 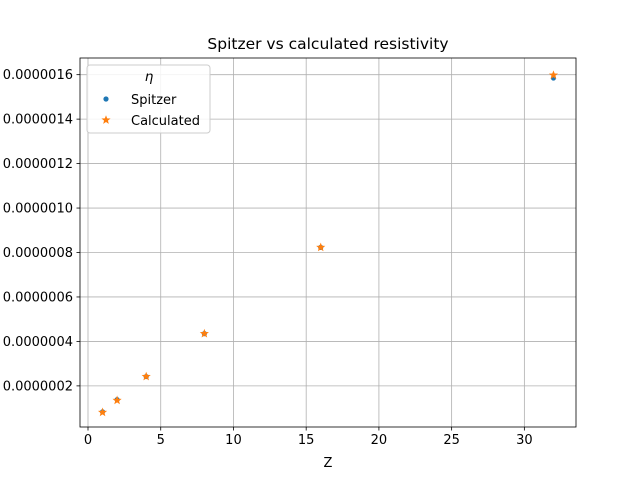 What do you see at coordinates (106, 119) in the screenshot?
I see `legend-marker-calculated` at bounding box center [106, 119].